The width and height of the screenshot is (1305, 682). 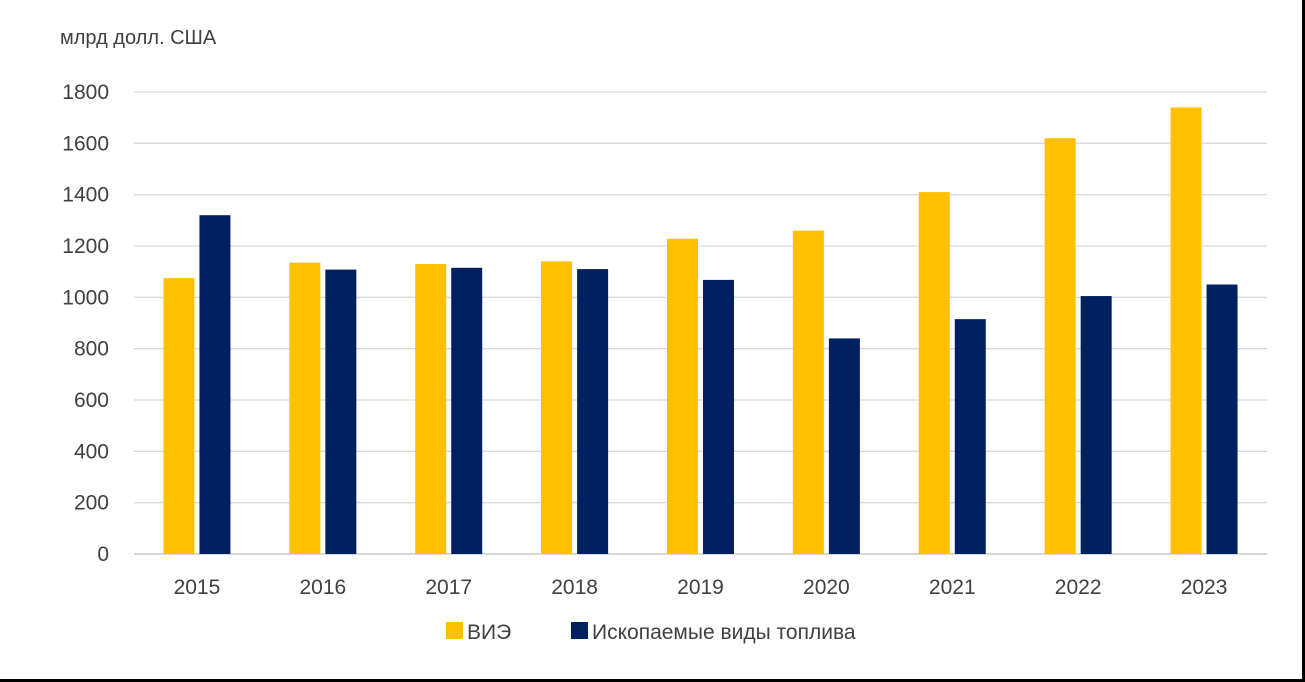 I want to click on x-tick-label: 2020, so click(x=826, y=587).